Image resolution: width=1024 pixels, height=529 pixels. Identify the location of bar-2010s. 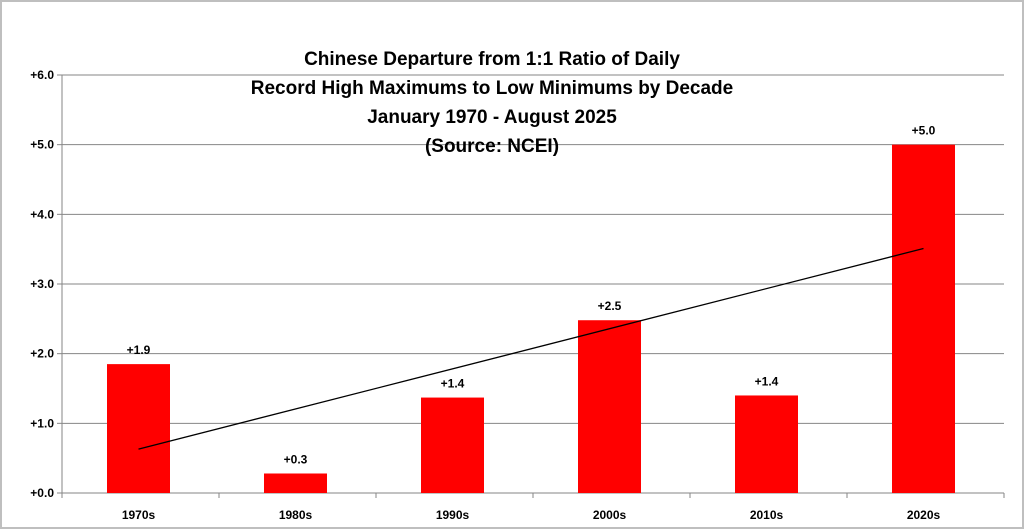
(766, 444).